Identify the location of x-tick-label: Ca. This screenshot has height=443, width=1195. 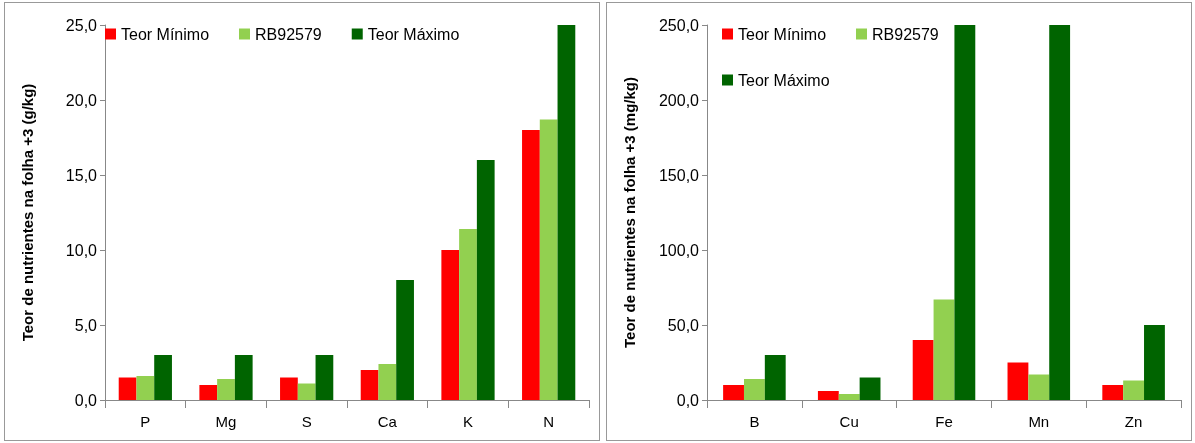
(387, 421).